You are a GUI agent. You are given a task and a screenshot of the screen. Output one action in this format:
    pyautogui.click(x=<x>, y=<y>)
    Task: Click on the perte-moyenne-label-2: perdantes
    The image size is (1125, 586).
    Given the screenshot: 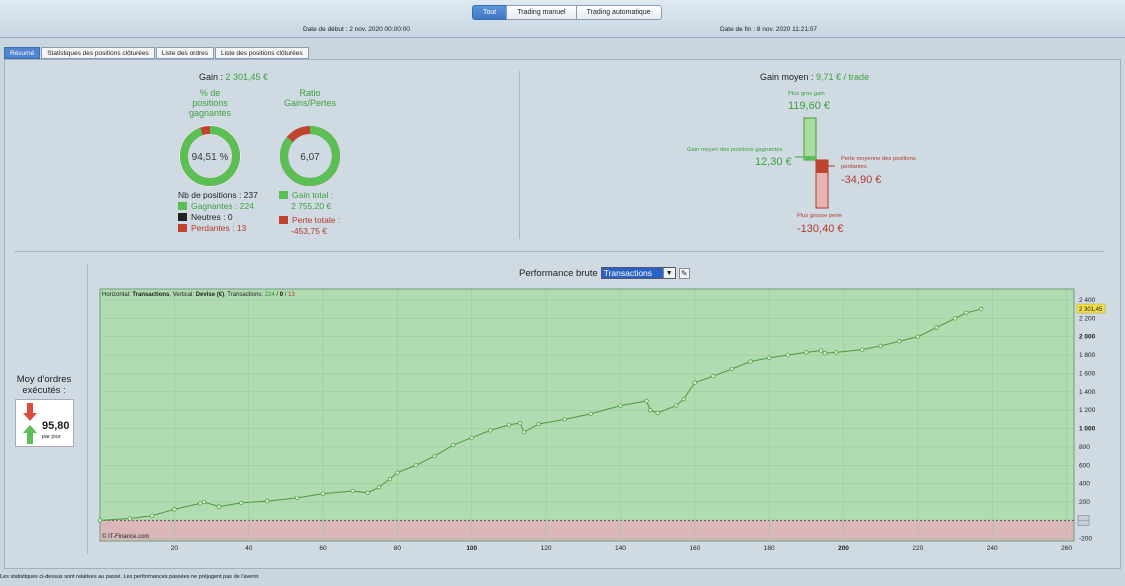 What is the action you would take?
    pyautogui.click(x=854, y=167)
    